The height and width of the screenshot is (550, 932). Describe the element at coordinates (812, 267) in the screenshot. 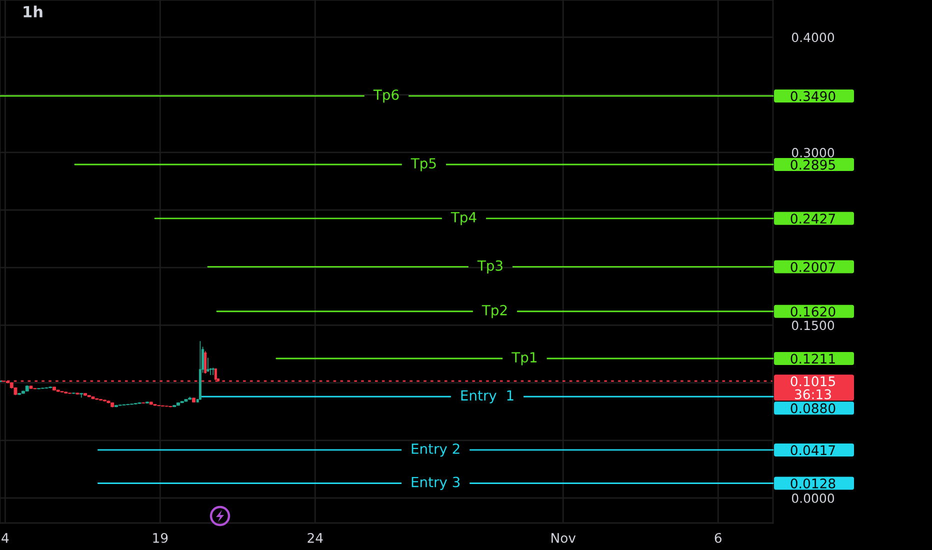

I see `data-label: 0.2007` at that location.